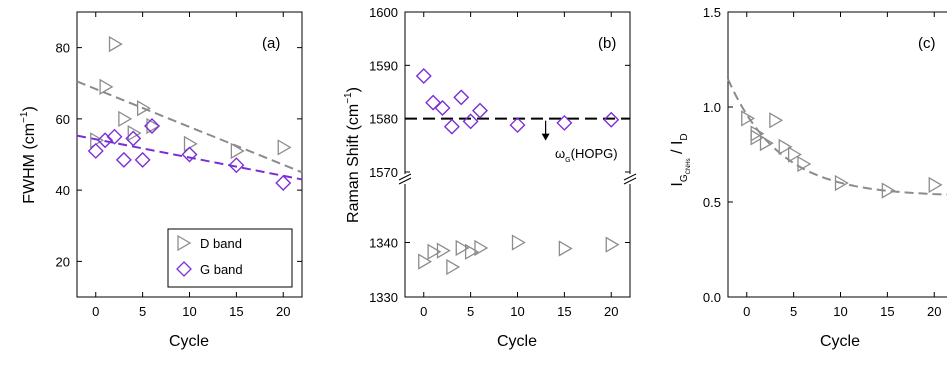  Describe the element at coordinates (184, 269) in the screenshot. I see `legend-marker-g-band` at that location.